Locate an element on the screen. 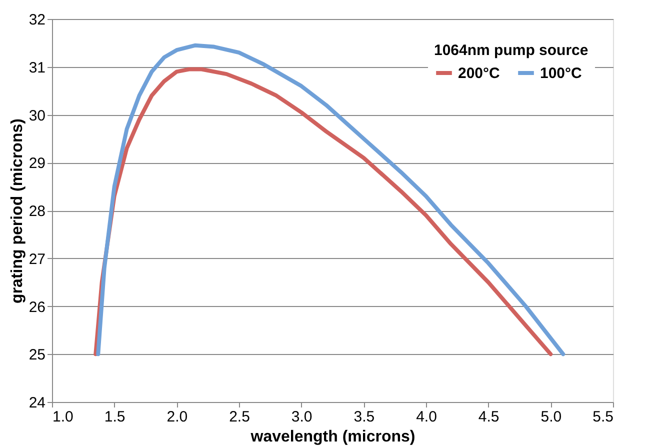  y-tick-label: 24 is located at coordinates (37, 403).